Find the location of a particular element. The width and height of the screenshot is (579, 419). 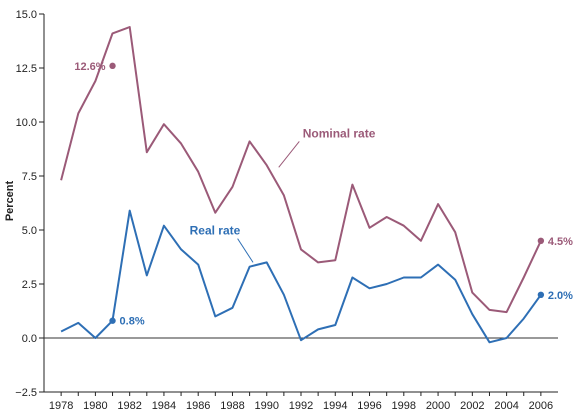

x-tick-label: 1978 is located at coordinates (61, 406).